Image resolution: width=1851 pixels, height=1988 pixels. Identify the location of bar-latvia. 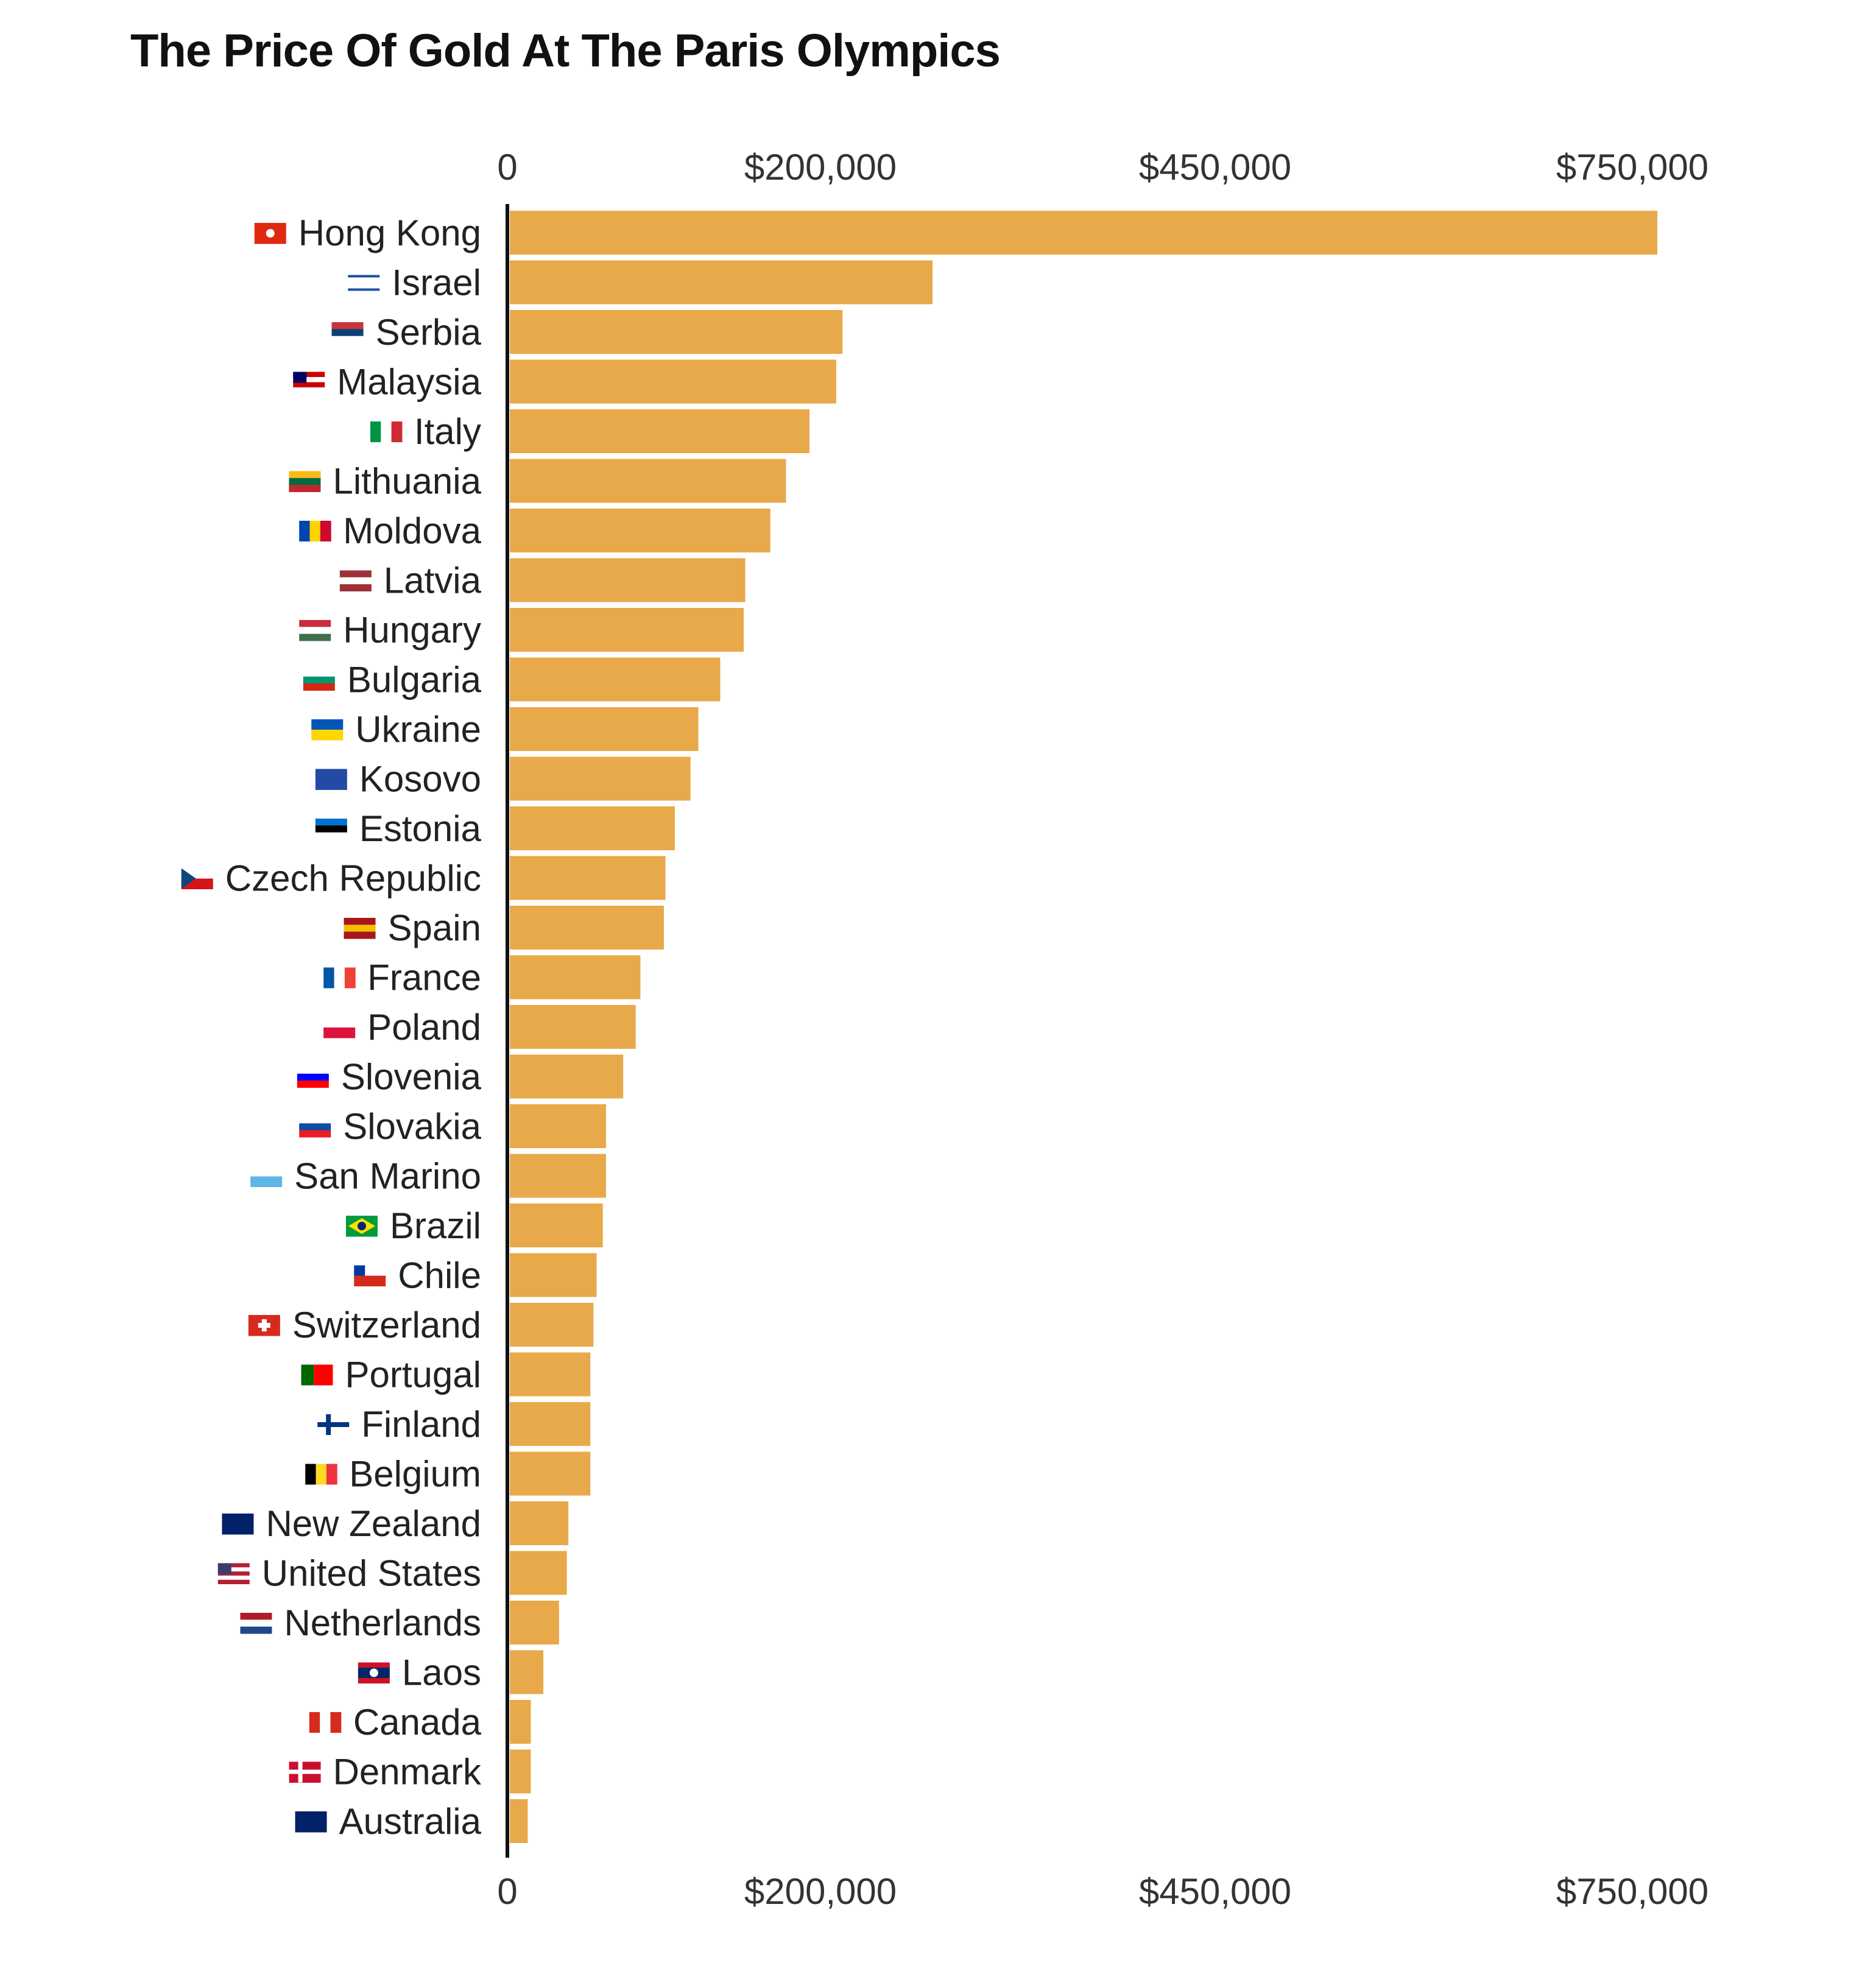
(628, 580).